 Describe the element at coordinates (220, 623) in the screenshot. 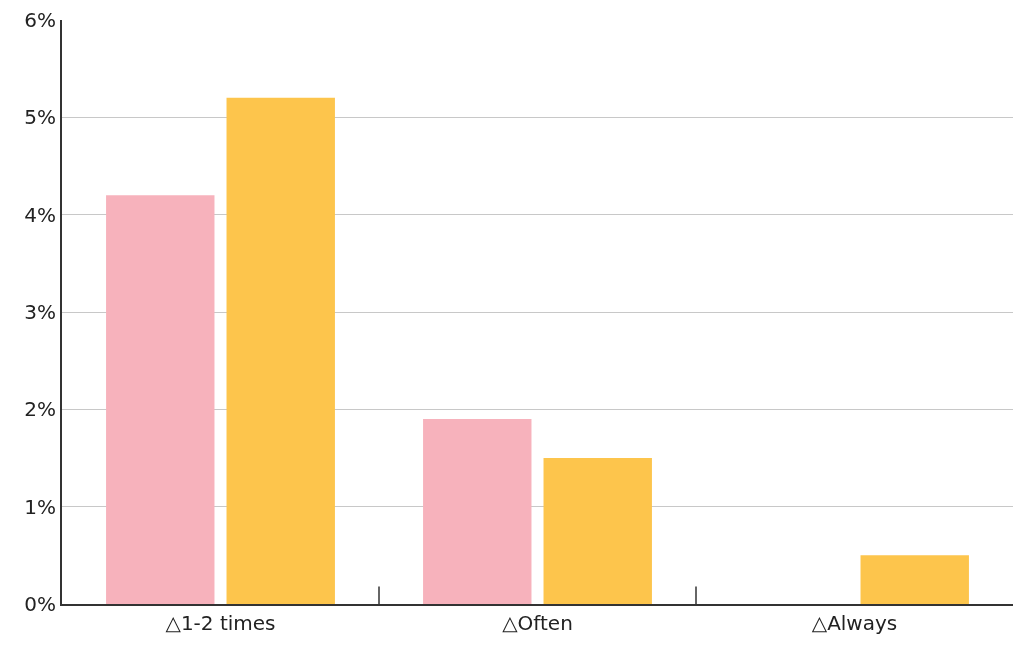

I see `x-tick-label: △1-2 times` at that location.